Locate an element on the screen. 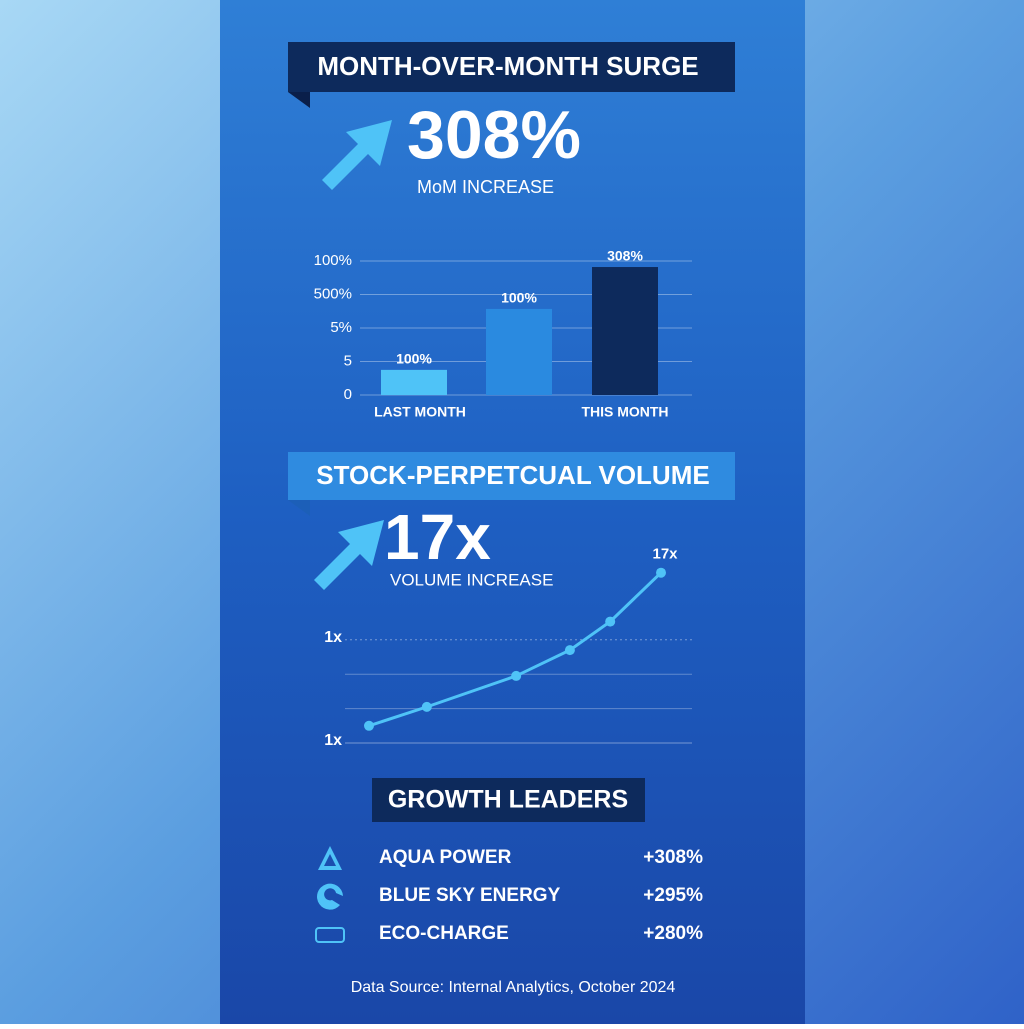 This screenshot has height=1029, width=1024. stat-label: VOLUME INCREASE is located at coordinates (471, 579).